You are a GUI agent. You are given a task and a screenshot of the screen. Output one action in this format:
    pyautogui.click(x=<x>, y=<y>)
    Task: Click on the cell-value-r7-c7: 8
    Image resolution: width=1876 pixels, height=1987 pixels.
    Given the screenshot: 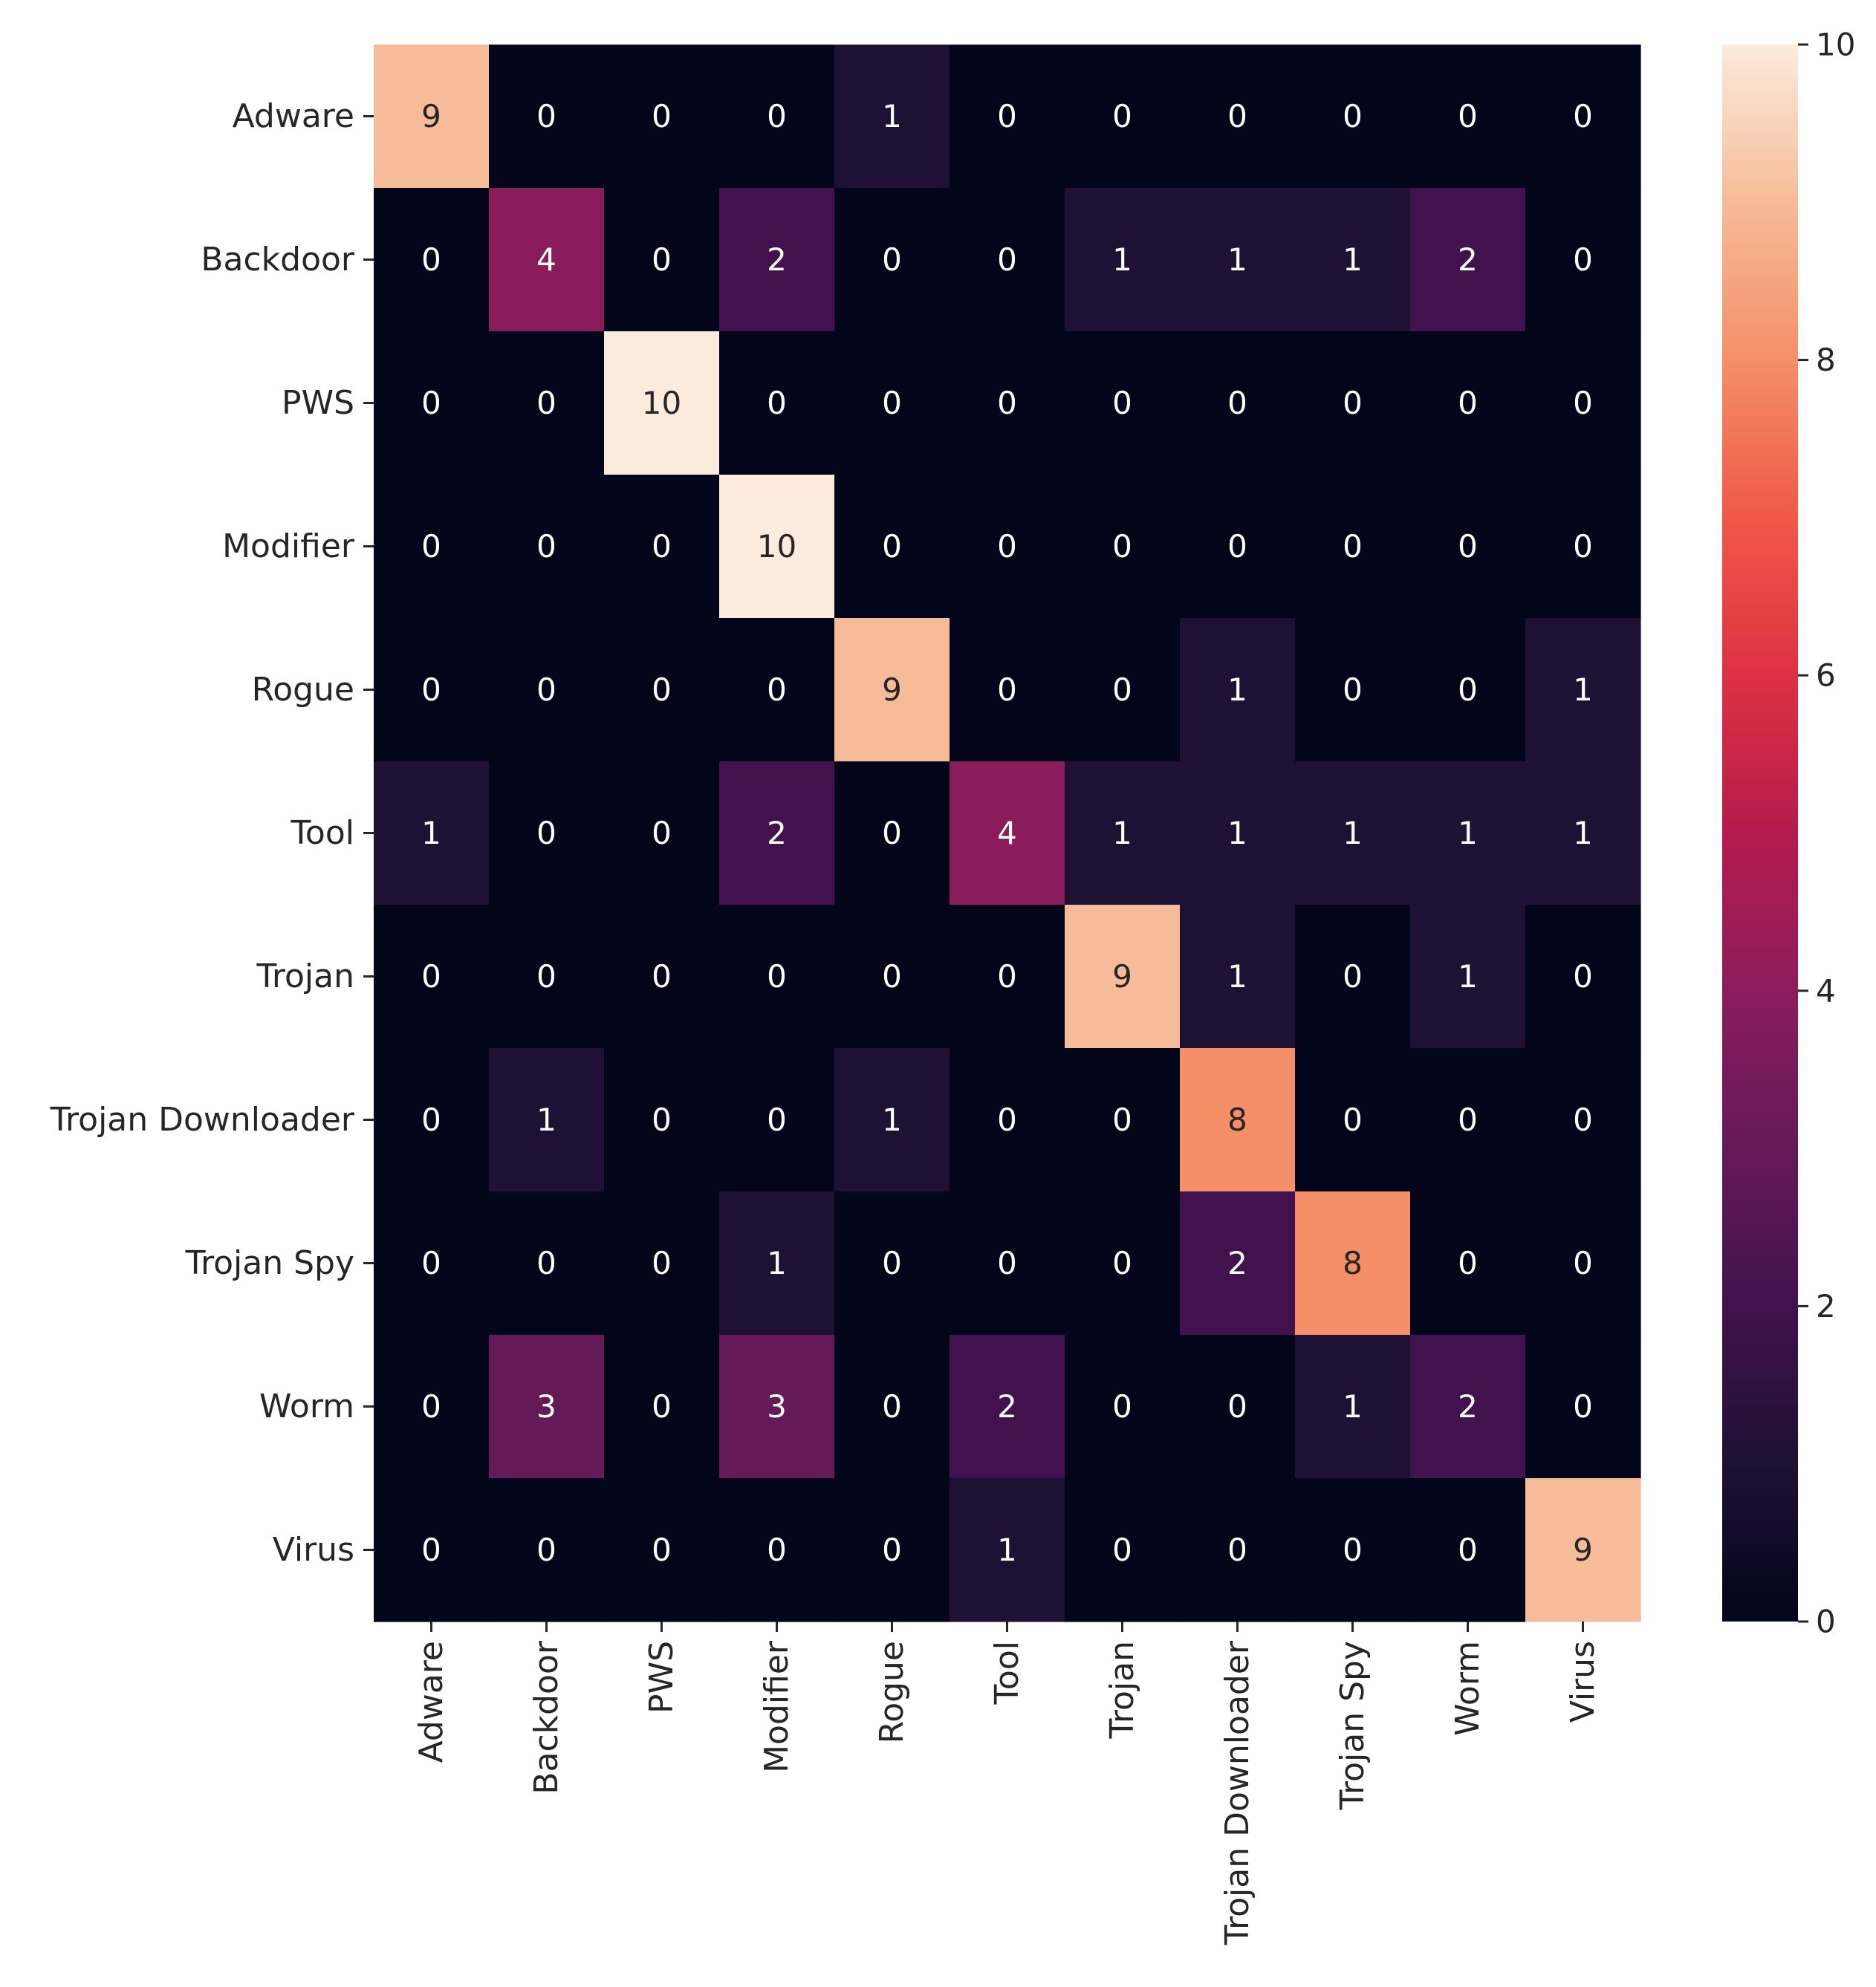 What is the action you would take?
    pyautogui.click(x=1237, y=1120)
    